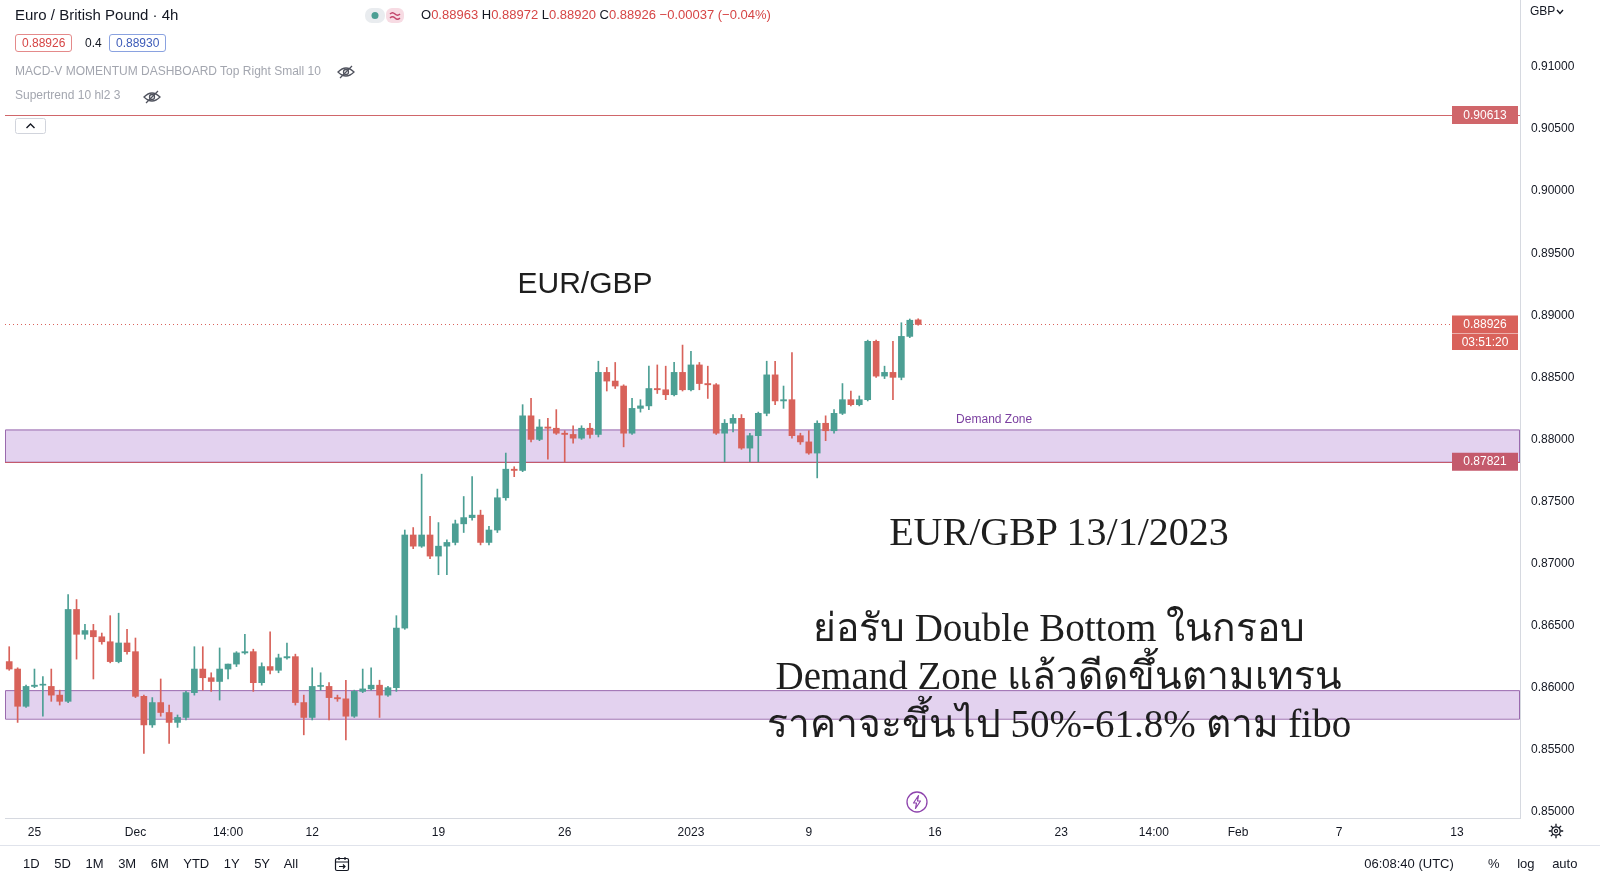 The height and width of the screenshot is (892, 1600). What do you see at coordinates (1485, 461) in the screenshot?
I see `ref-line-label: 0.87821` at bounding box center [1485, 461].